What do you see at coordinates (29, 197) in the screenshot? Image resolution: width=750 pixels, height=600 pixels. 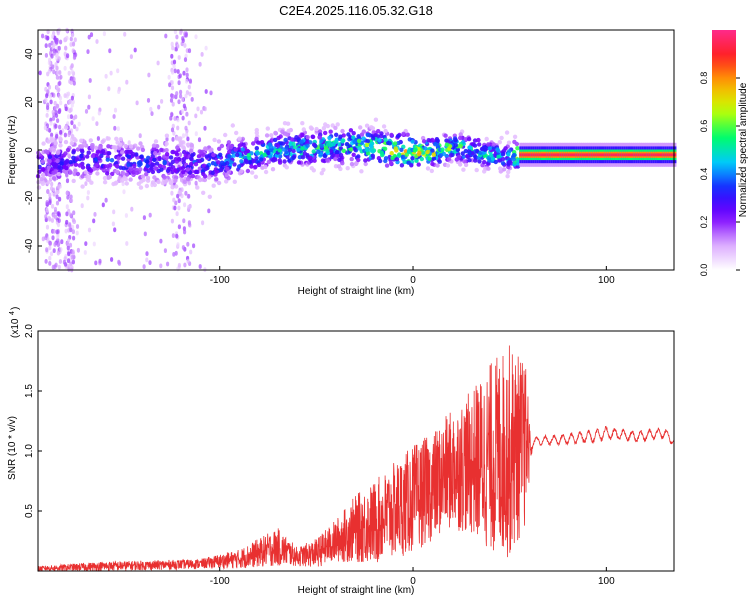 I see `spectrogram-y-tick-label: -20` at bounding box center [29, 197].